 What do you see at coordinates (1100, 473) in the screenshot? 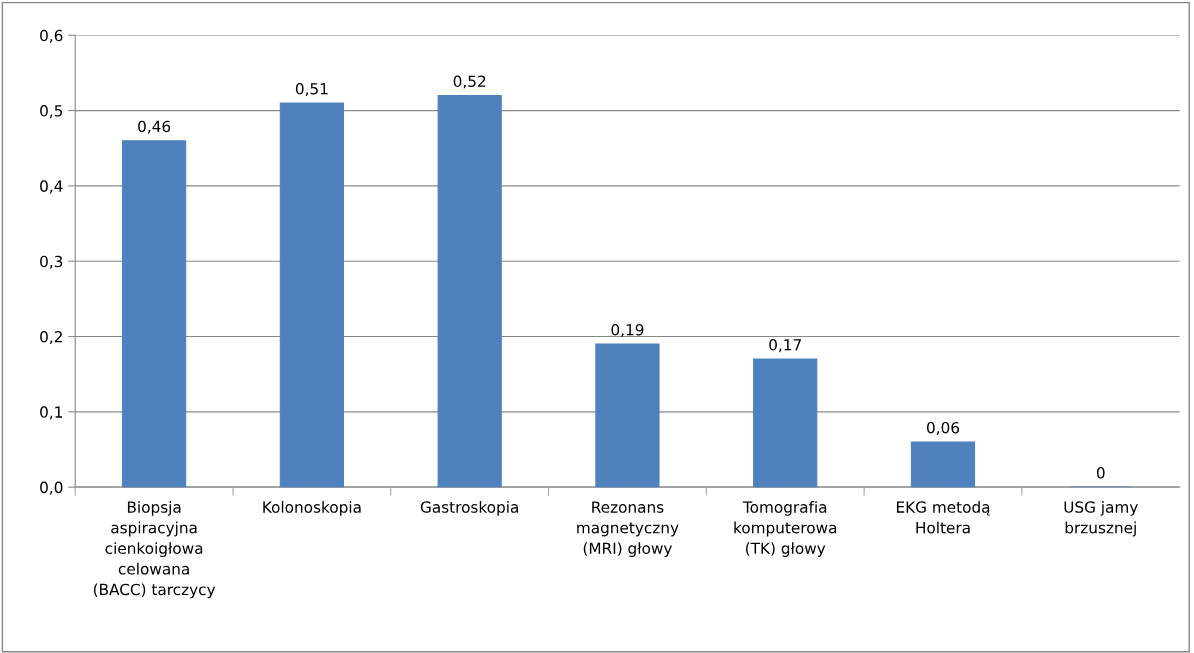
I see `data-label: 0` at bounding box center [1100, 473].